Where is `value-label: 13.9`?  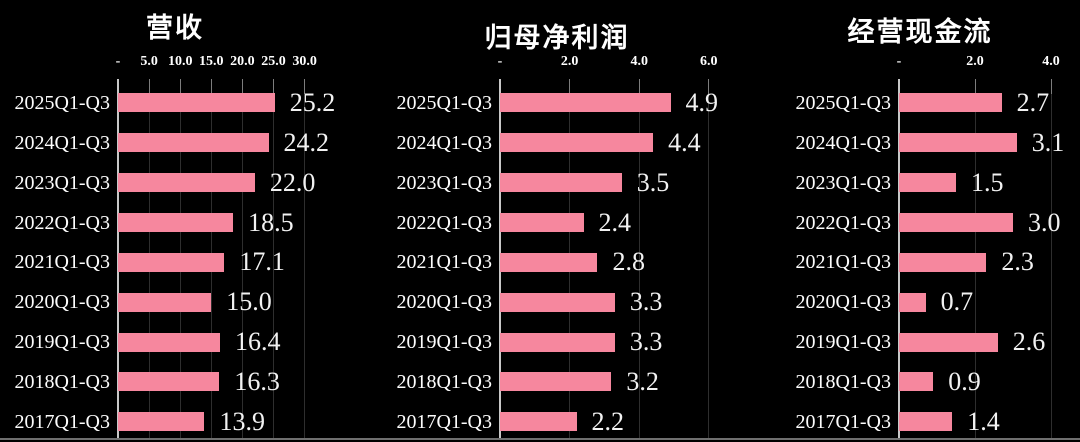 value-label: 13.9 is located at coordinates (242, 421).